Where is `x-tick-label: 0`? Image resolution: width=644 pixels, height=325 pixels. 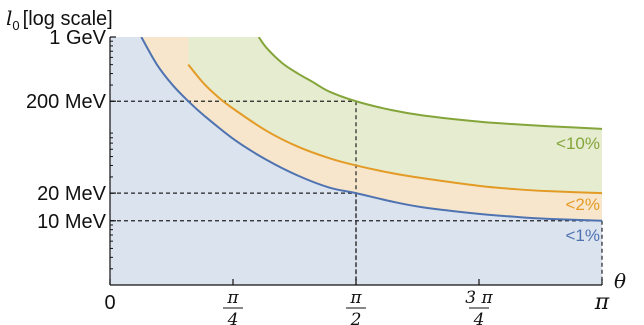
x-tick-label: 0 is located at coordinates (109, 303).